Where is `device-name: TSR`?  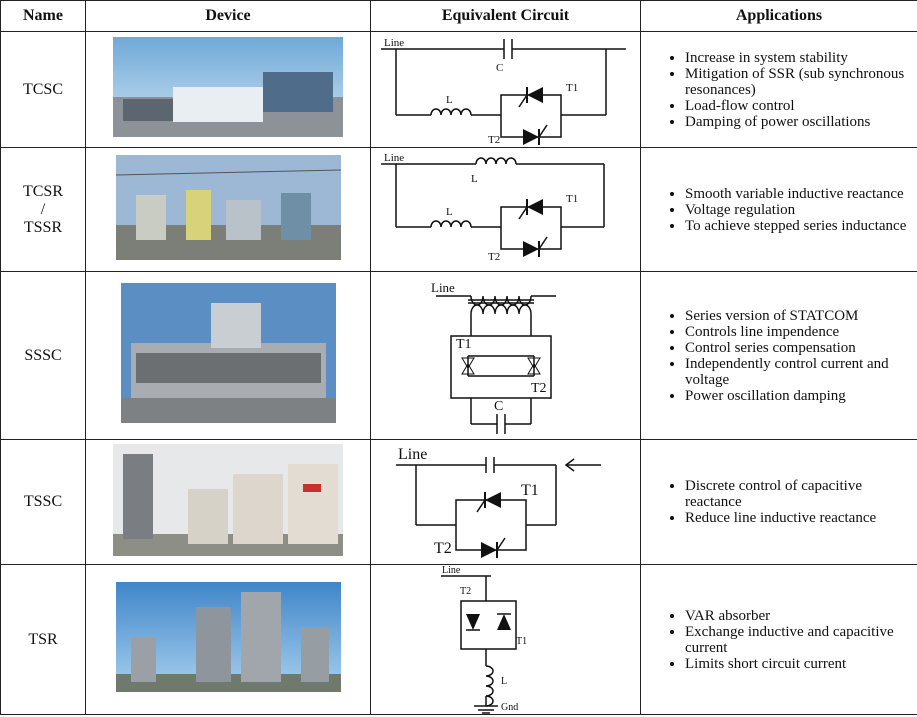
device-name: TSR is located at coordinates (43, 639).